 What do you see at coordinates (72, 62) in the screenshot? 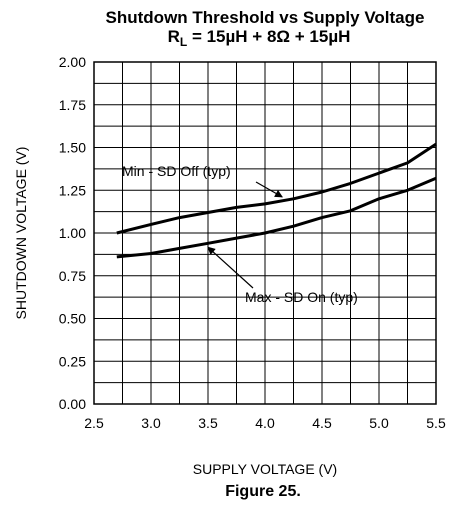
I see `y-tick-label: 2.00` at bounding box center [72, 62].